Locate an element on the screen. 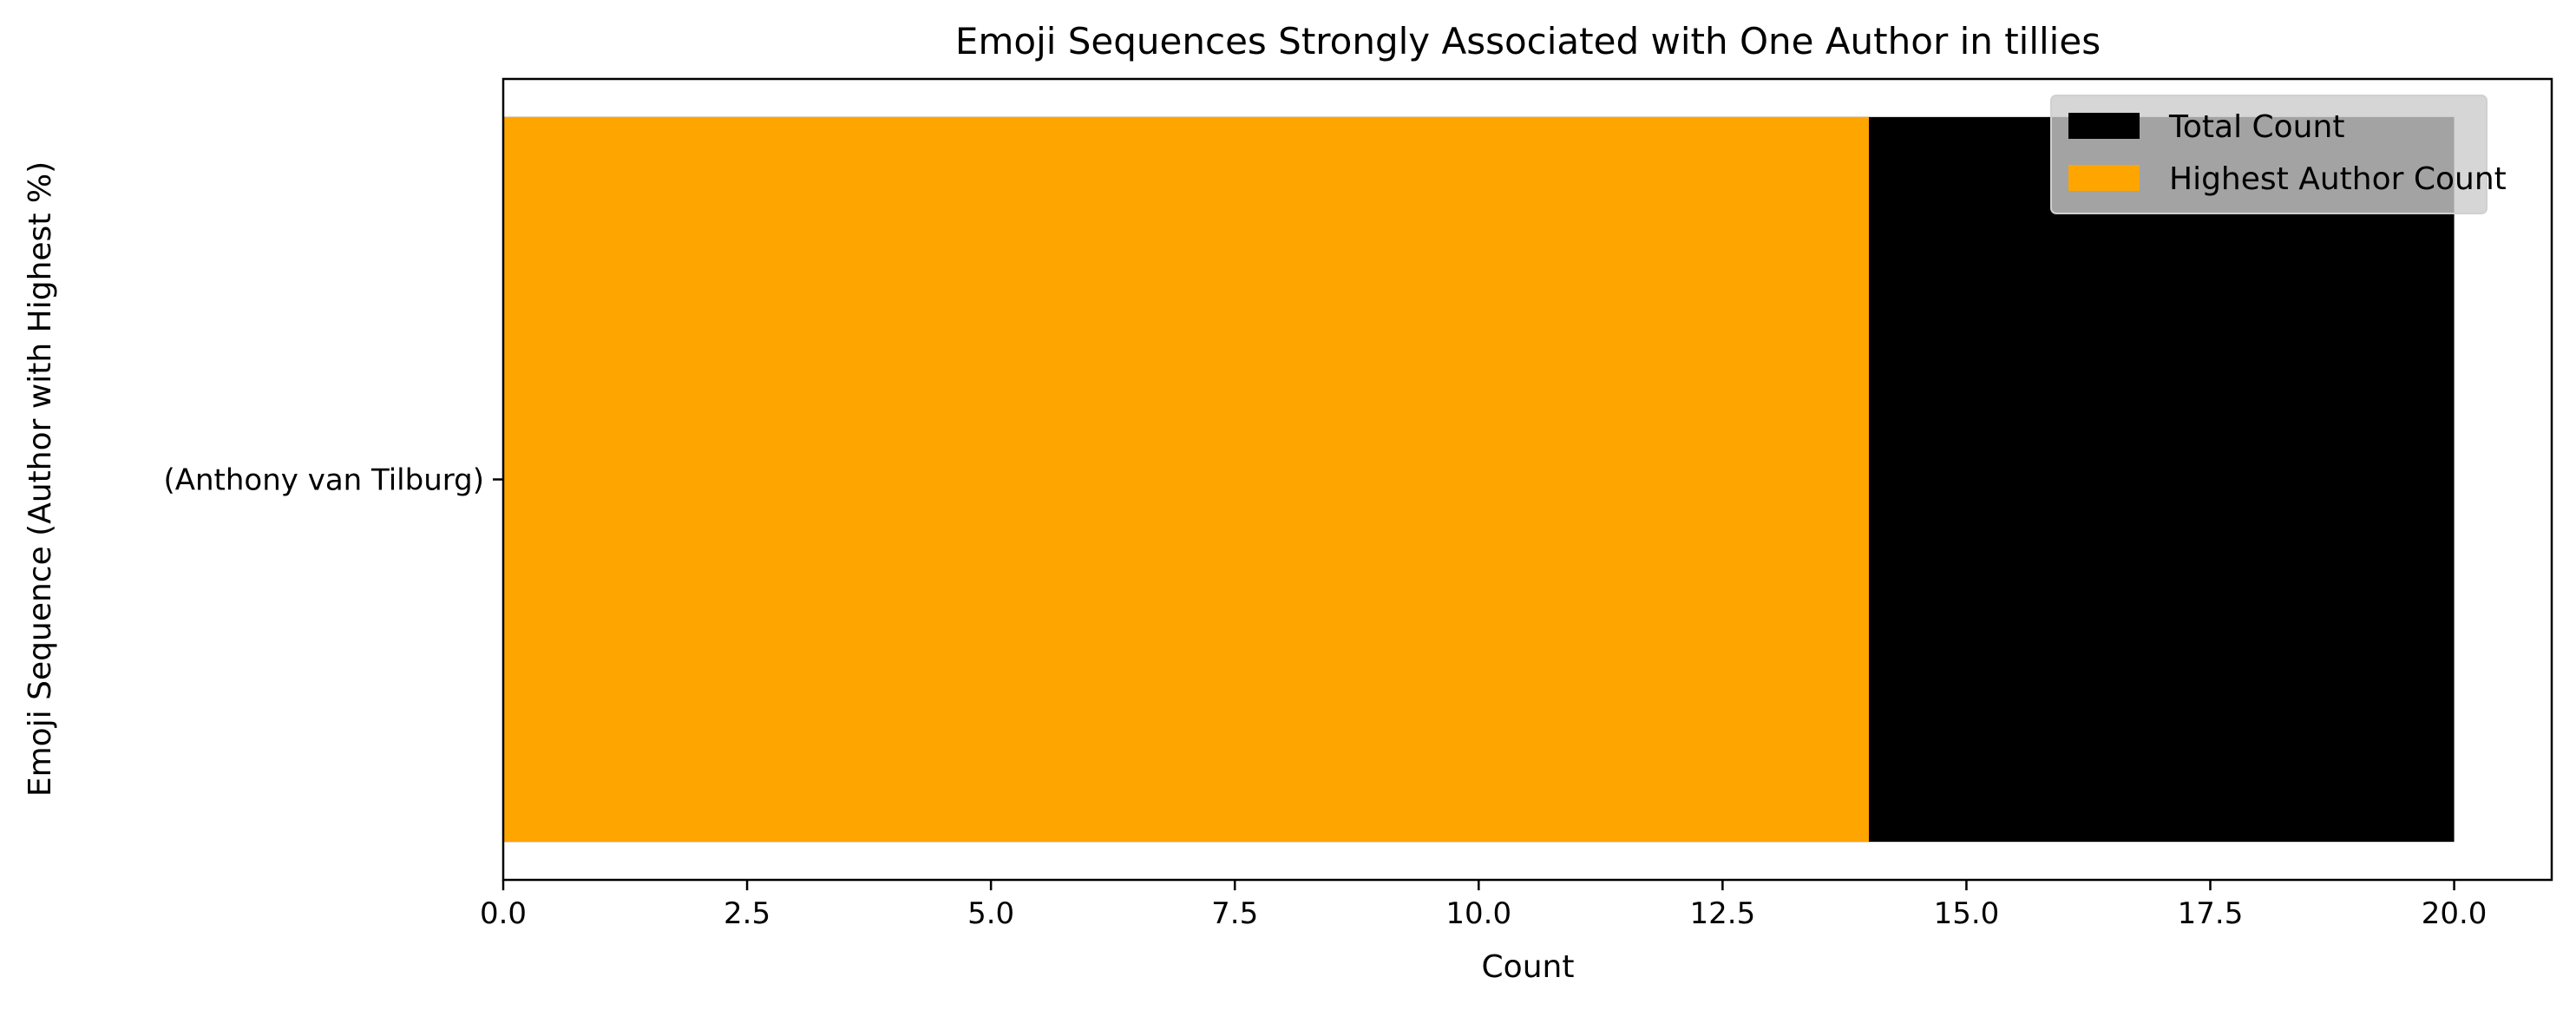 Image resolution: width=2576 pixels, height=1017 pixels. x-tick-label: 0.0 is located at coordinates (503, 913).